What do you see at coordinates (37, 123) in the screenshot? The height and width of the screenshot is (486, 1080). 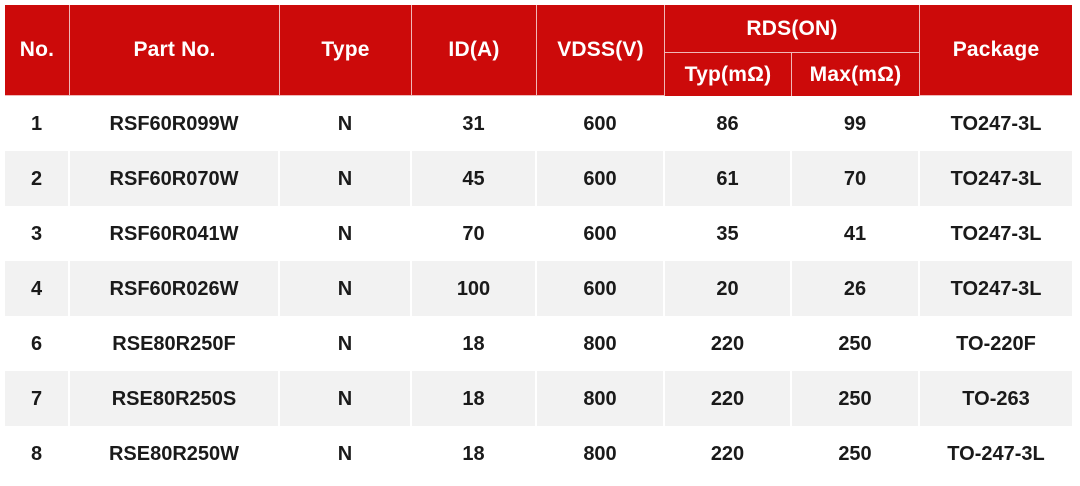 I see `cell-no: 1` at bounding box center [37, 123].